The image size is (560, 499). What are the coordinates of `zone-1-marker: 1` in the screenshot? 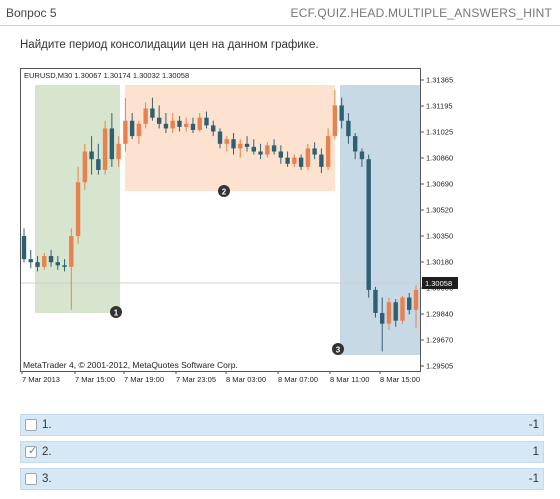 It's located at (116, 312).